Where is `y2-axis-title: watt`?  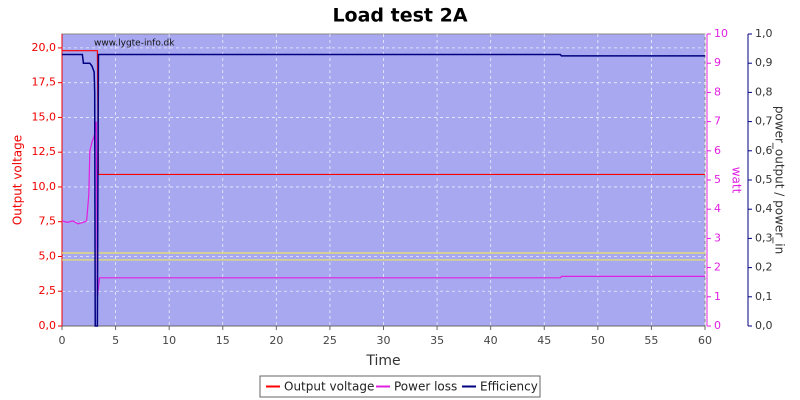
y2-axis-title: watt is located at coordinates (737, 180).